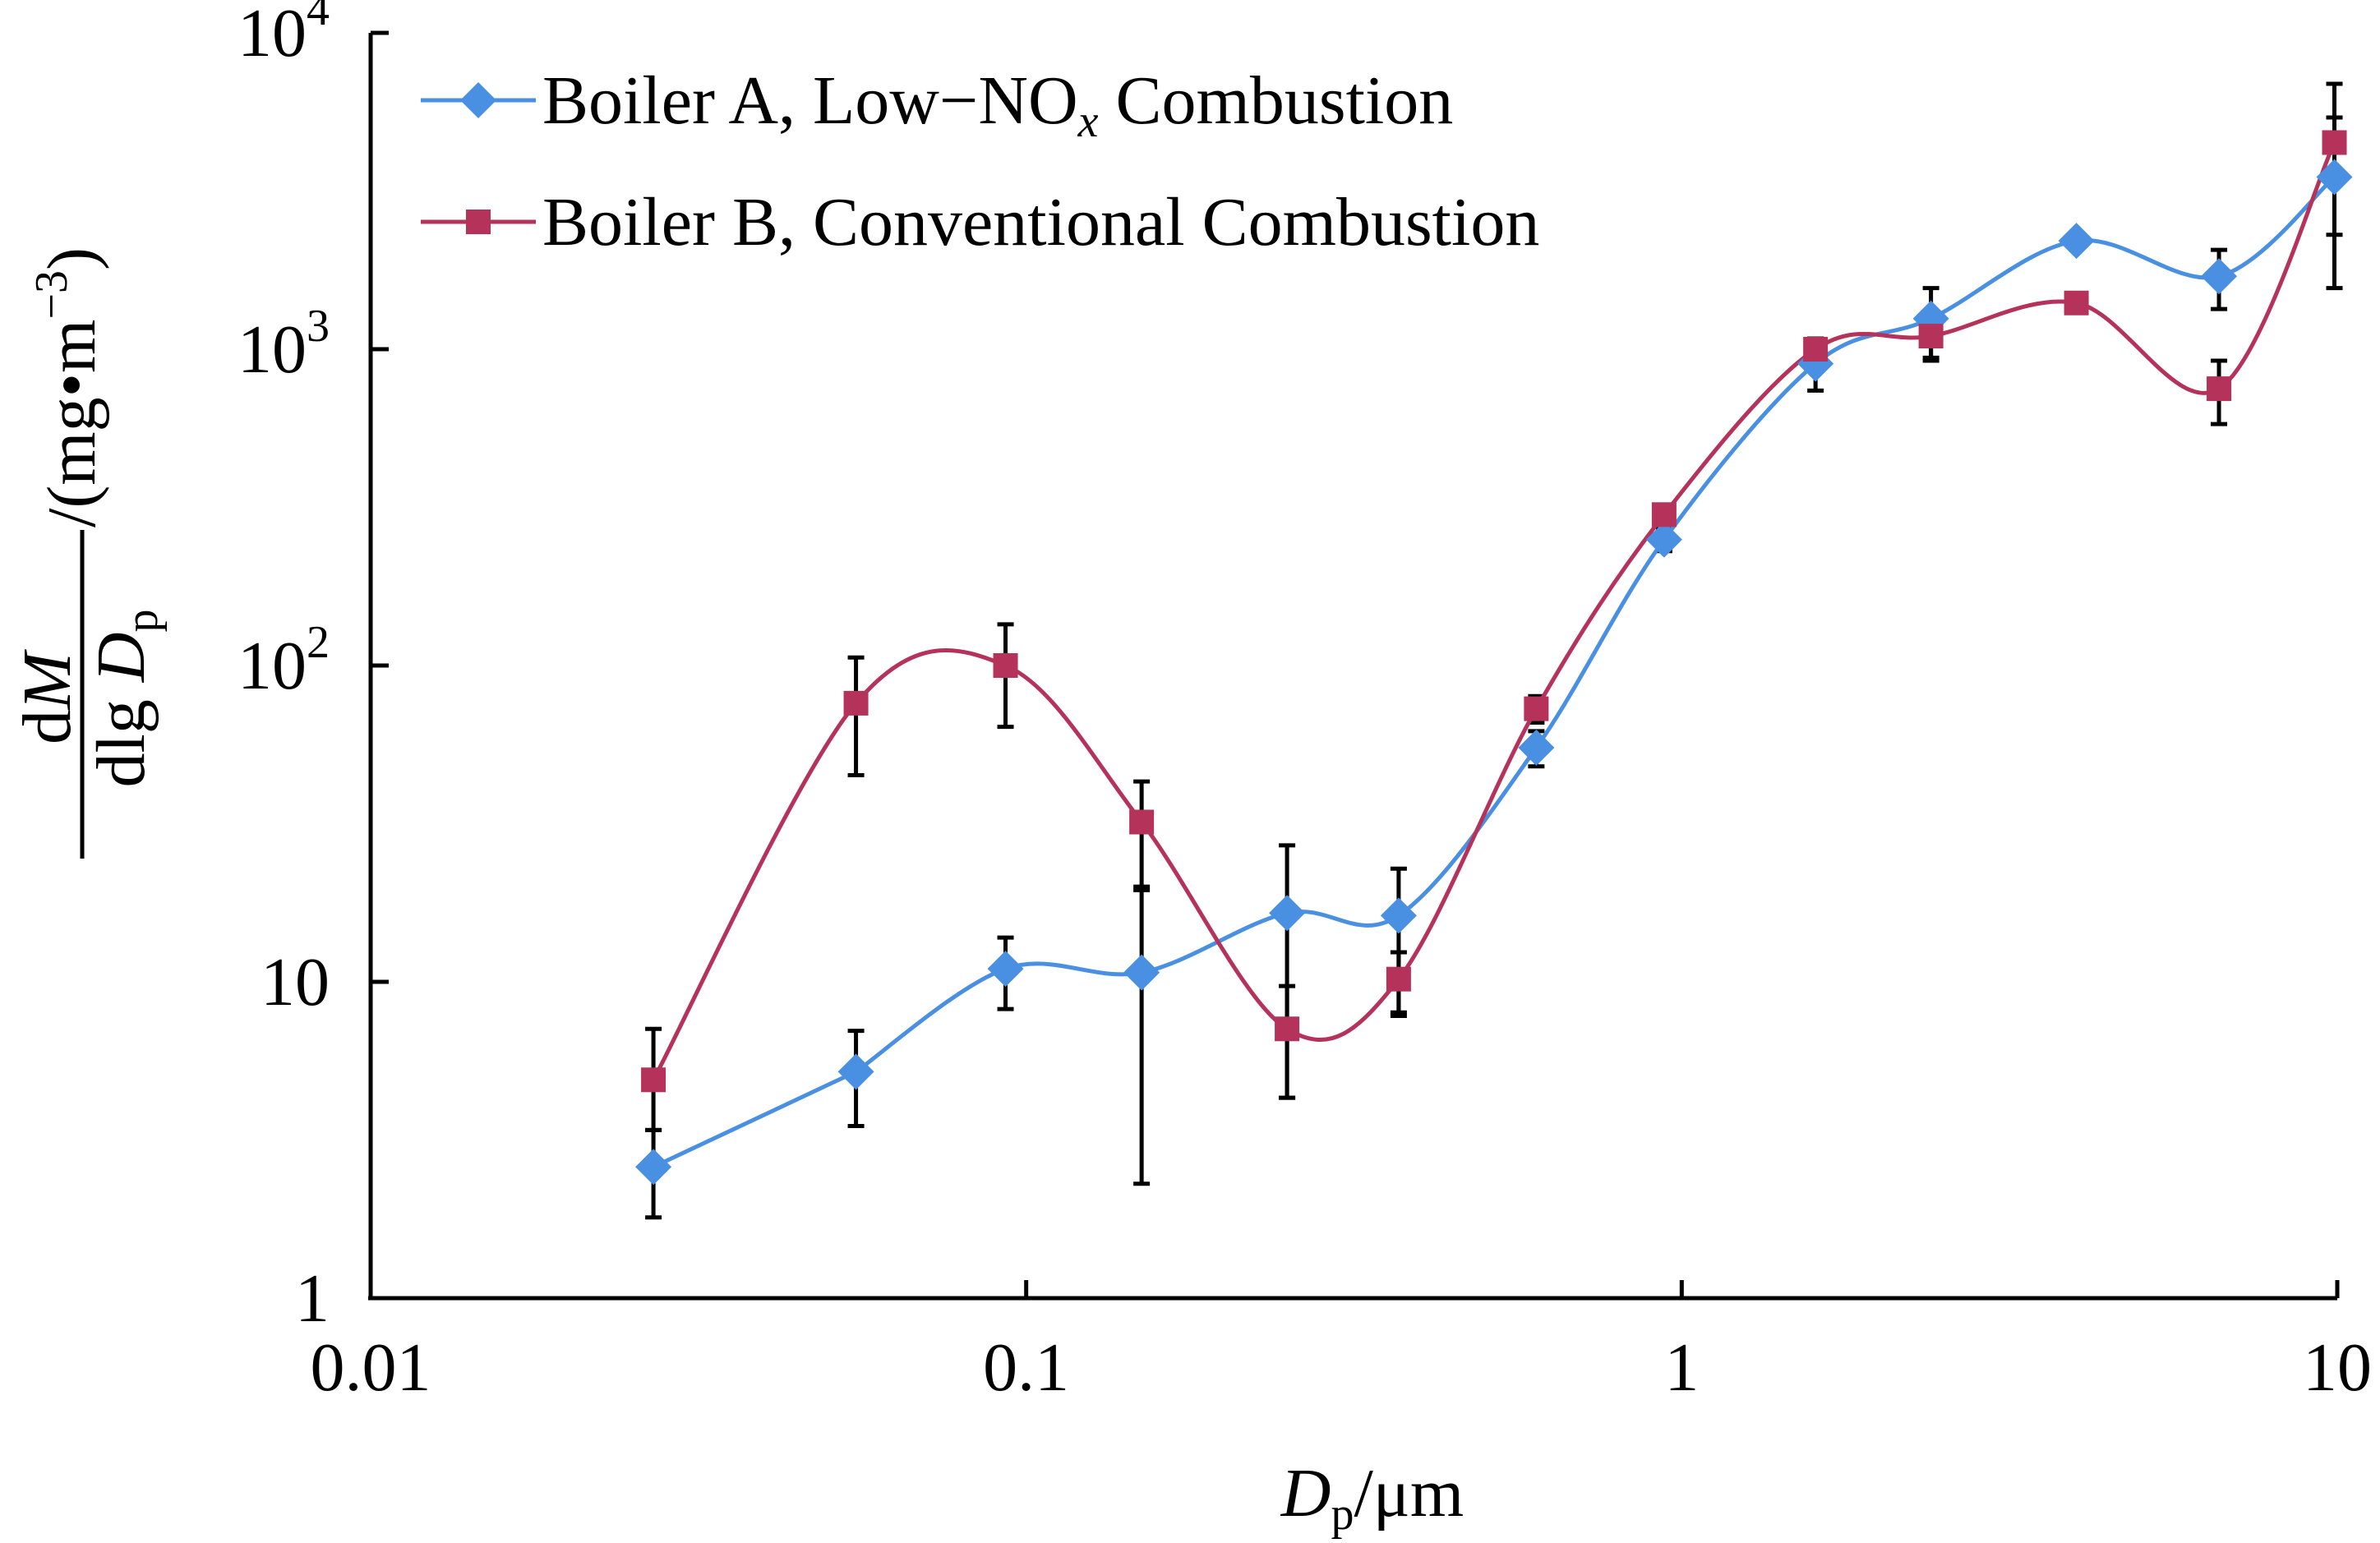 The image size is (2380, 1543). I want to click on y-tick-label: 10², so click(284, 660).